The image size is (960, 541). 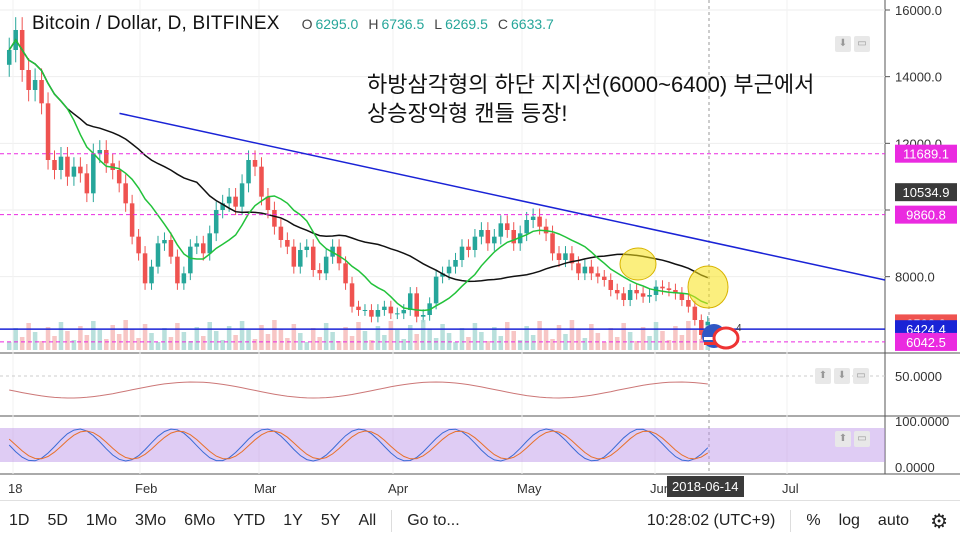 What do you see at coordinates (57, 520) in the screenshot?
I see `range-5d: 5D` at bounding box center [57, 520].